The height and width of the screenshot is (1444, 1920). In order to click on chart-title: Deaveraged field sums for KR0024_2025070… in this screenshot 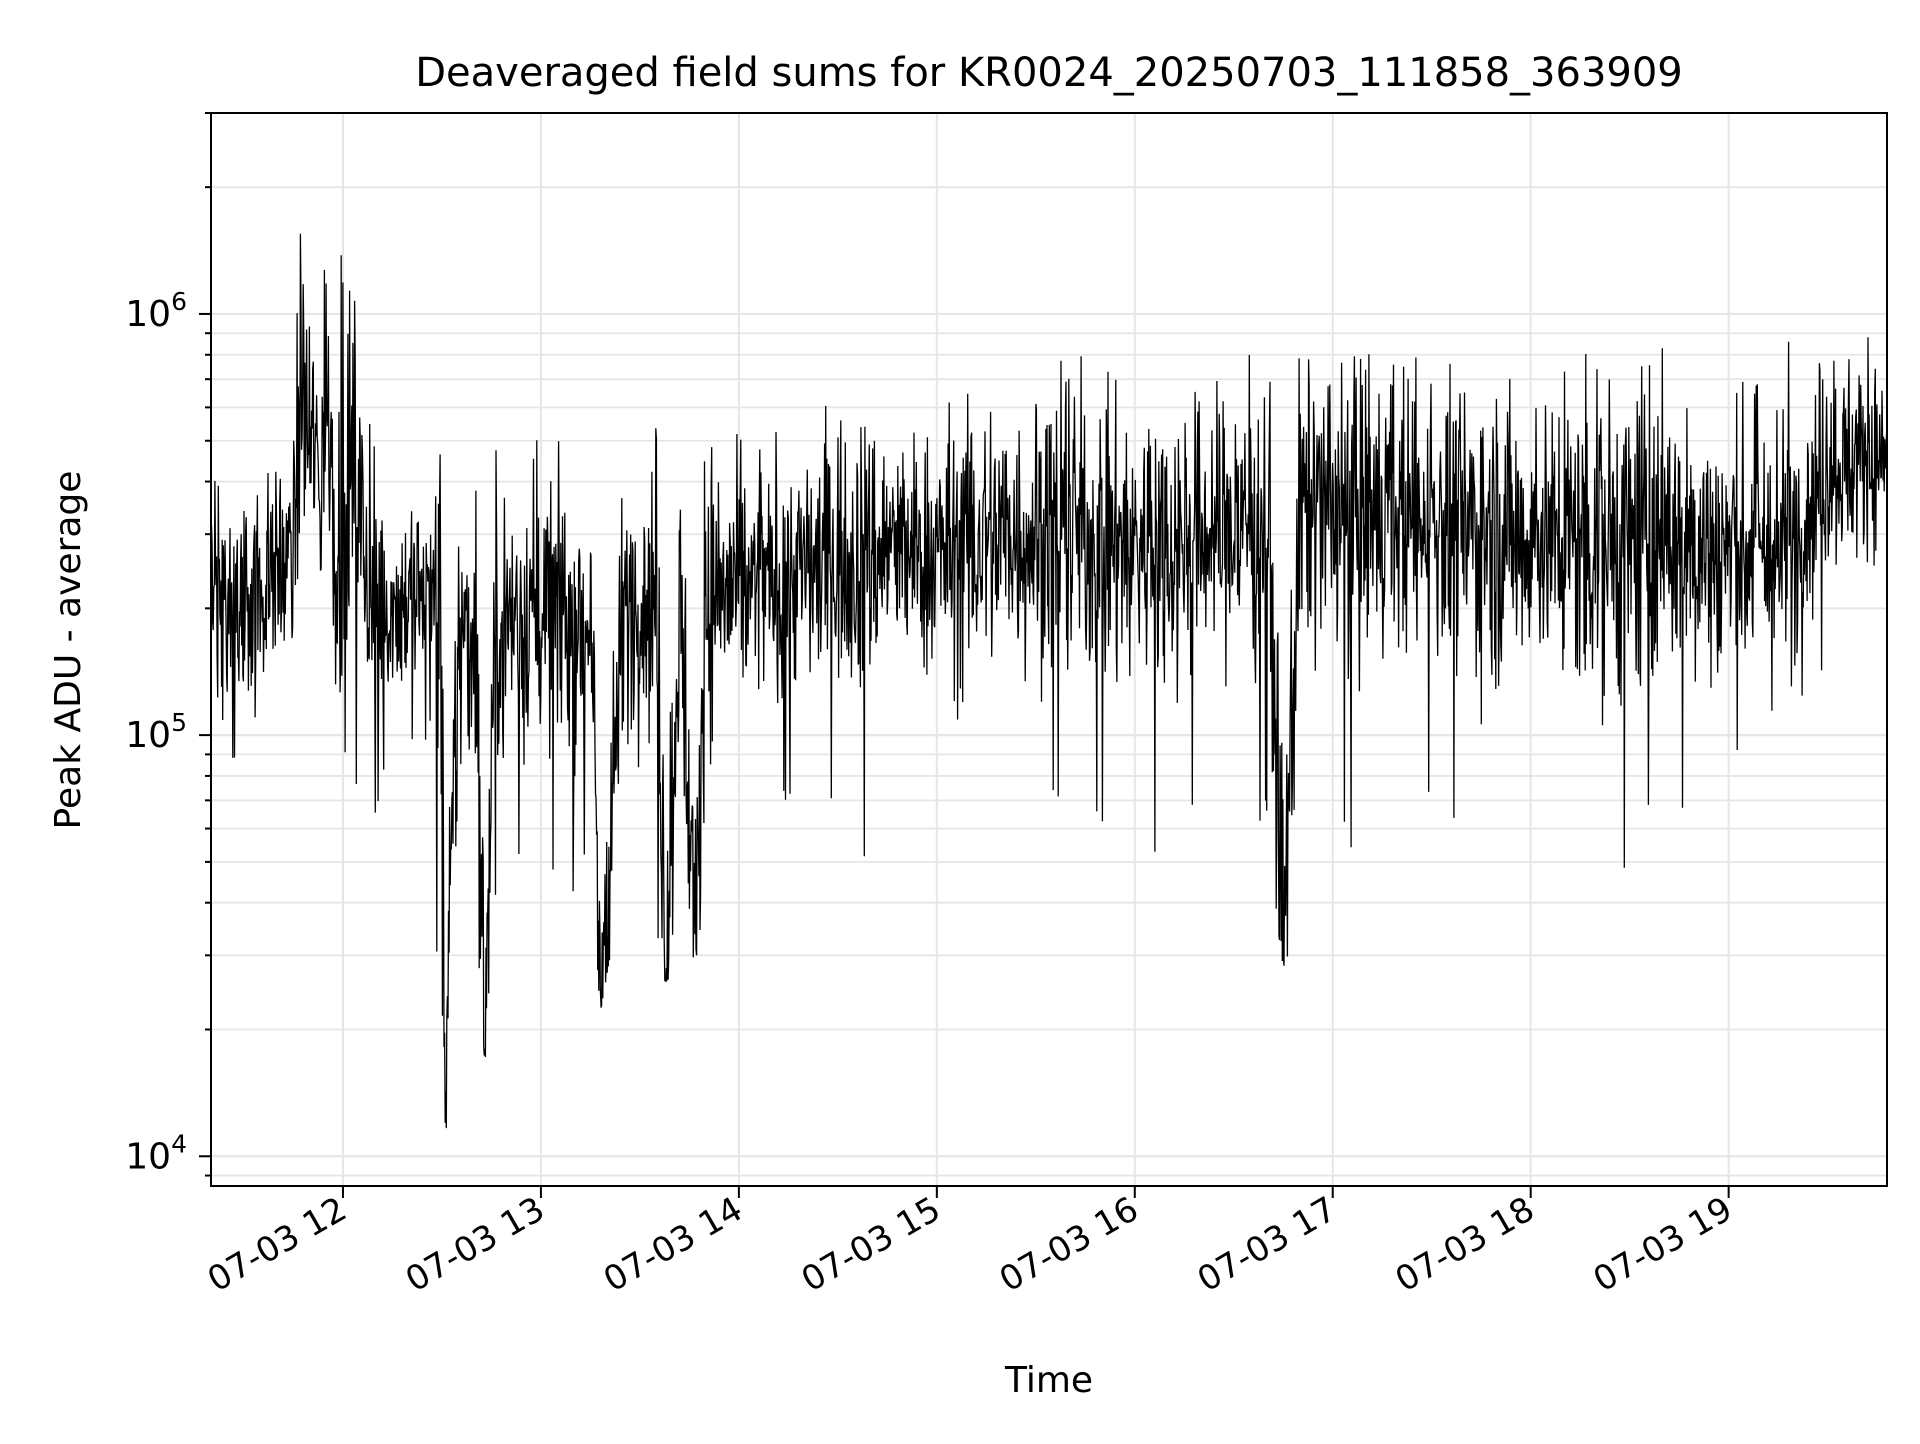, I will do `click(1049, 73)`.